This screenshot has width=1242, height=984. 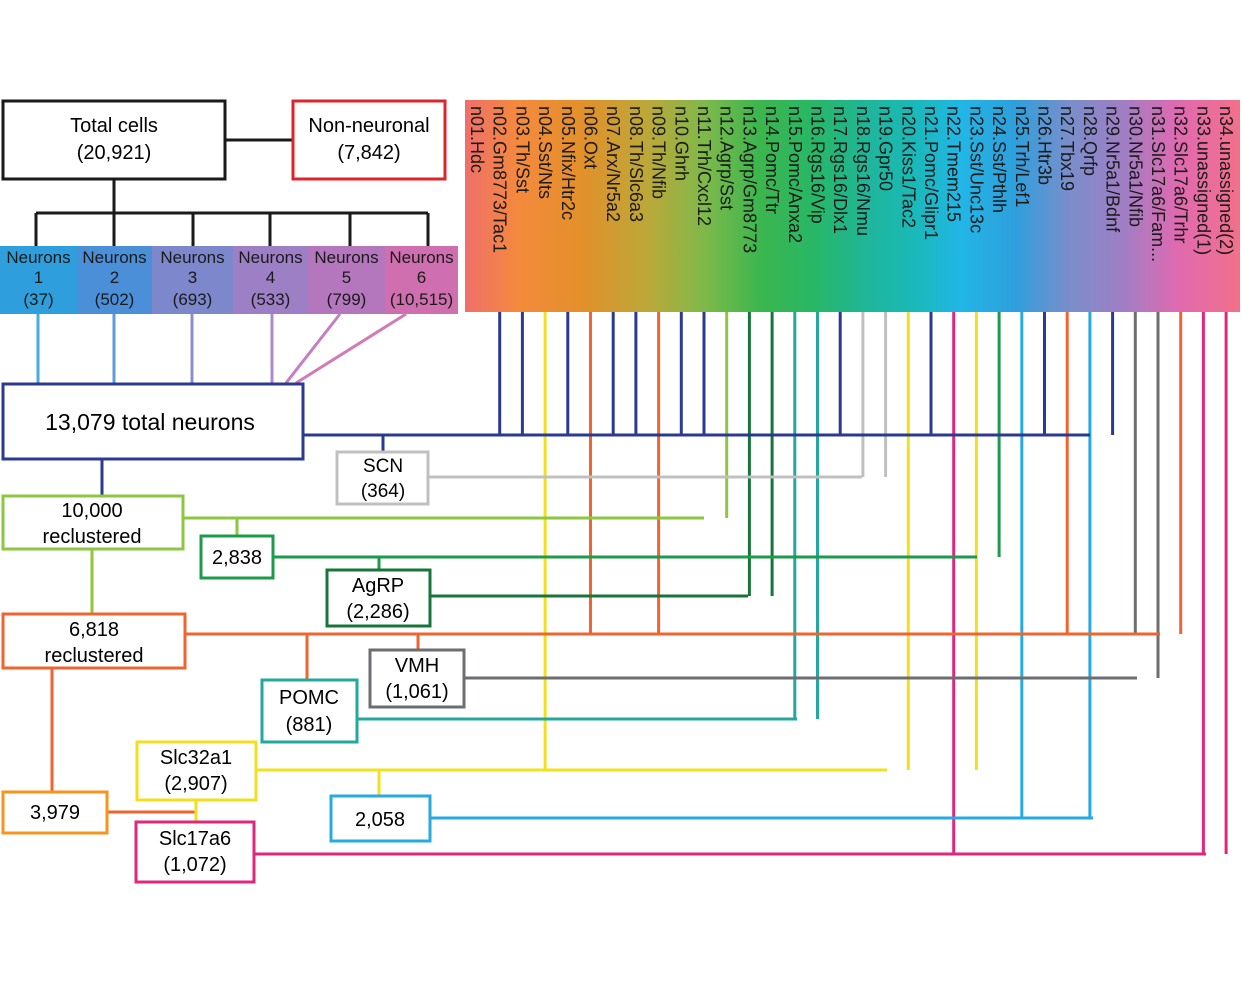 I want to click on cluster-color-band, so click(x=852, y=206).